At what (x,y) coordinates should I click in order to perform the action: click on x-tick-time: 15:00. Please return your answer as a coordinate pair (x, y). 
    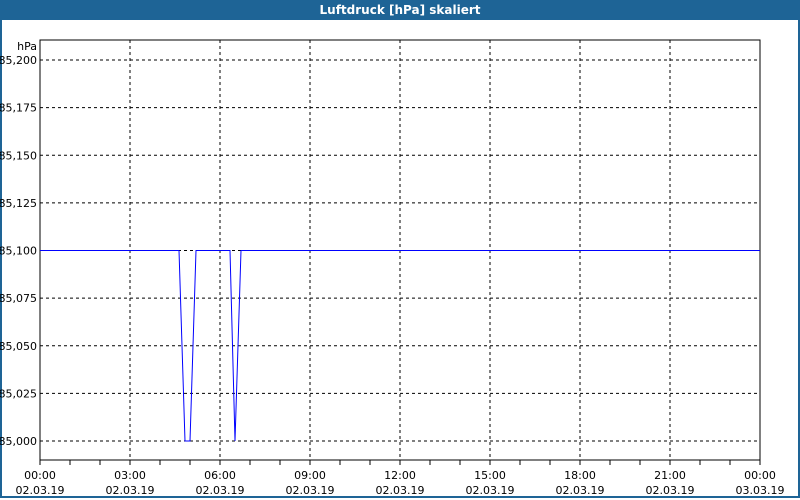
    Looking at the image, I should click on (490, 475).